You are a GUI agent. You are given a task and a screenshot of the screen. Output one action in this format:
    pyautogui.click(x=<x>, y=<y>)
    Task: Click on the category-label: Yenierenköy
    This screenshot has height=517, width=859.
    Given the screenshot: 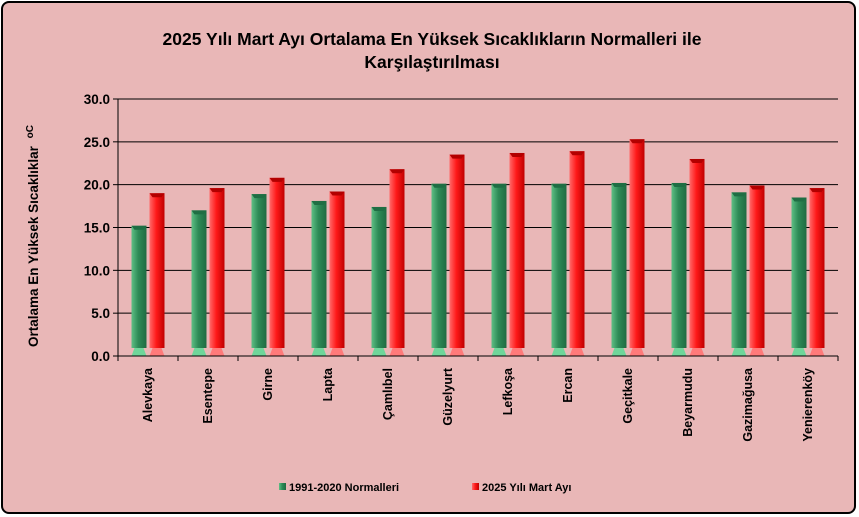 What is the action you would take?
    pyautogui.click(x=808, y=405)
    